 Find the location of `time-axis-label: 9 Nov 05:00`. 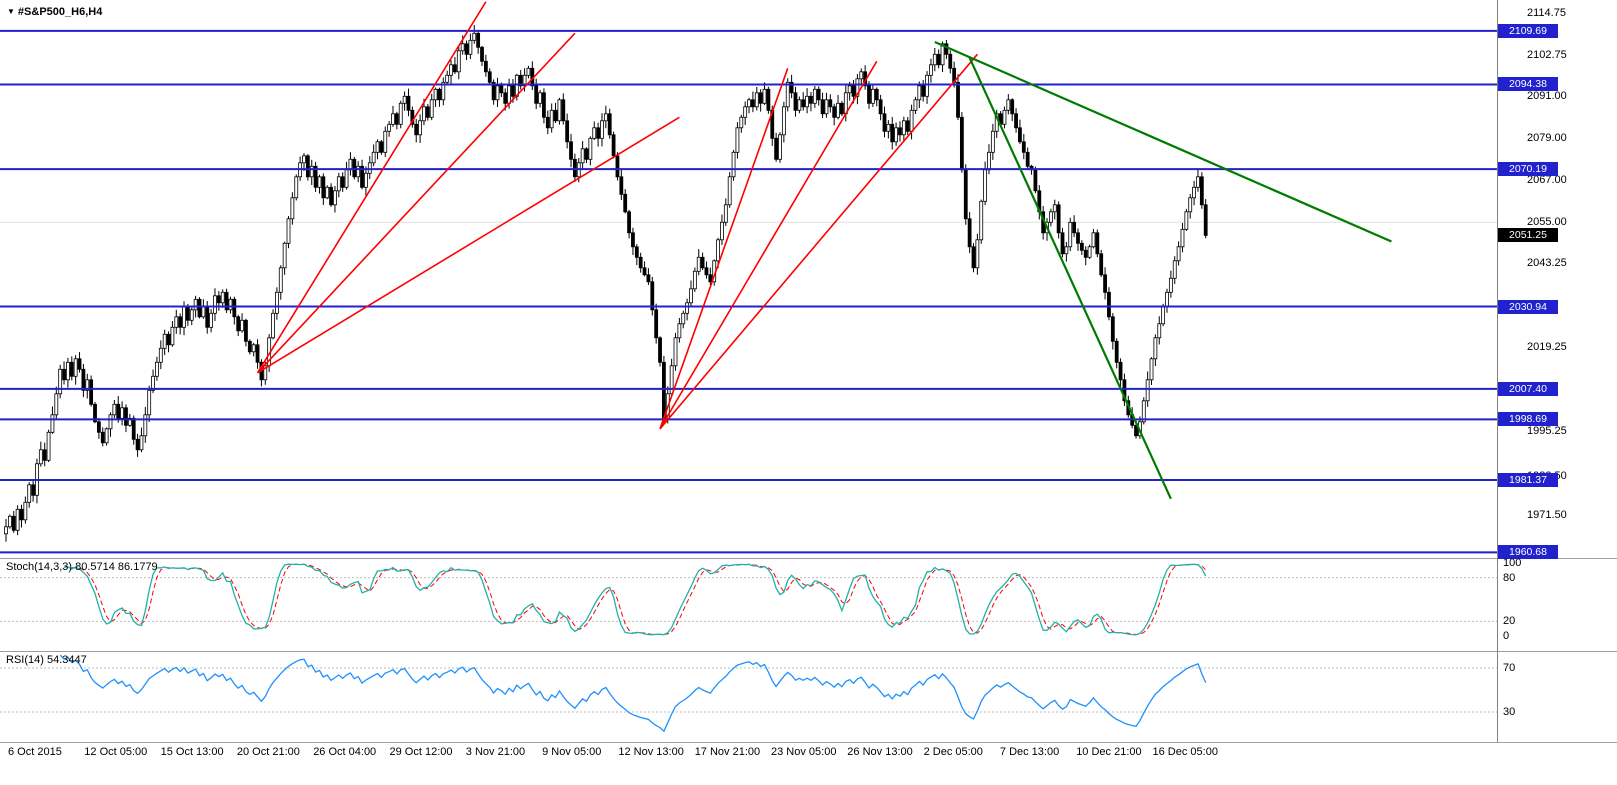

time-axis-label: 9 Nov 05:00 is located at coordinates (572, 752).